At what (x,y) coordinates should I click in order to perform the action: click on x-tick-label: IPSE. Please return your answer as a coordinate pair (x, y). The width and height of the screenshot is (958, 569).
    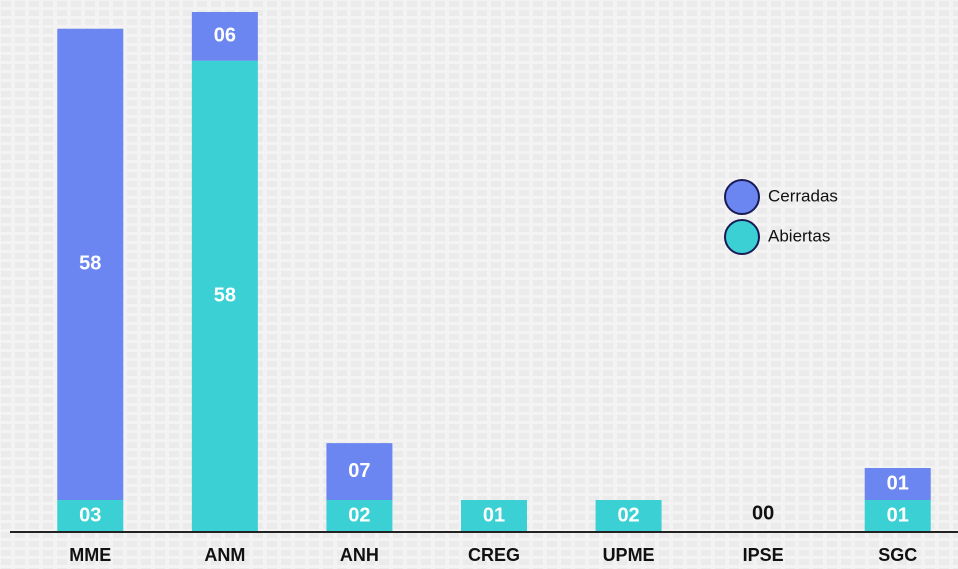
    Looking at the image, I should click on (763, 555).